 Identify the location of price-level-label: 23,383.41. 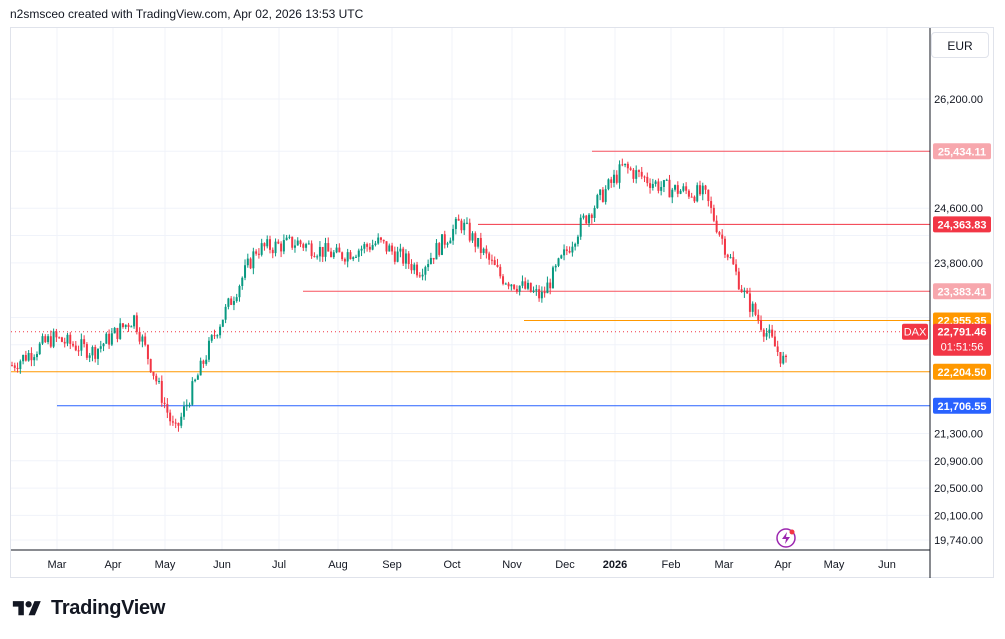
(962, 292).